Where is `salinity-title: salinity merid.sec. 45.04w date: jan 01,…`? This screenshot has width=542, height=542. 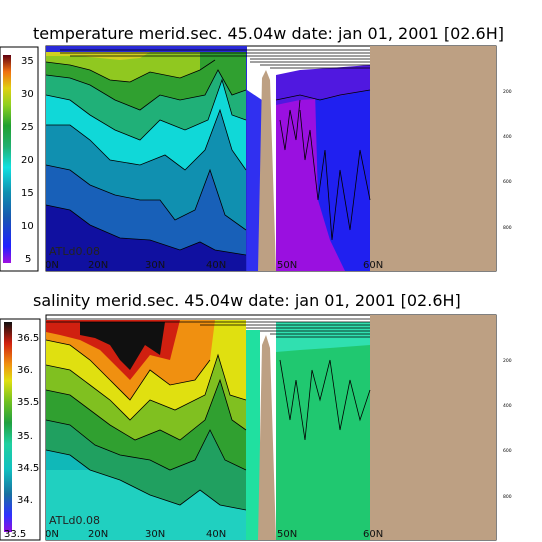
salinity-title: salinity merid.sec. 45.04w date: jan 01,… is located at coordinates (247, 300).